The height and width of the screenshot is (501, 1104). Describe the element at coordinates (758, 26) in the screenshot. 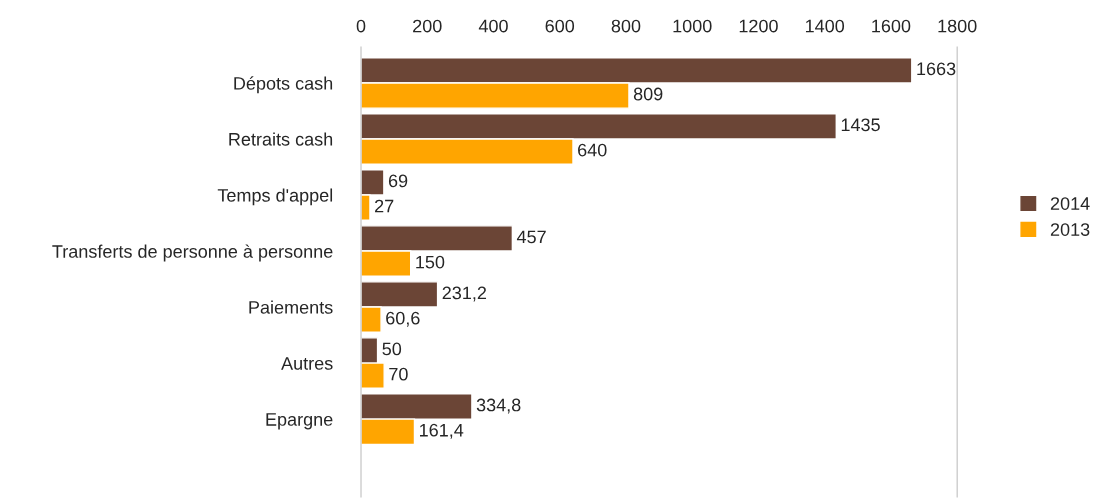

I see `x-tick-label: 1200` at that location.